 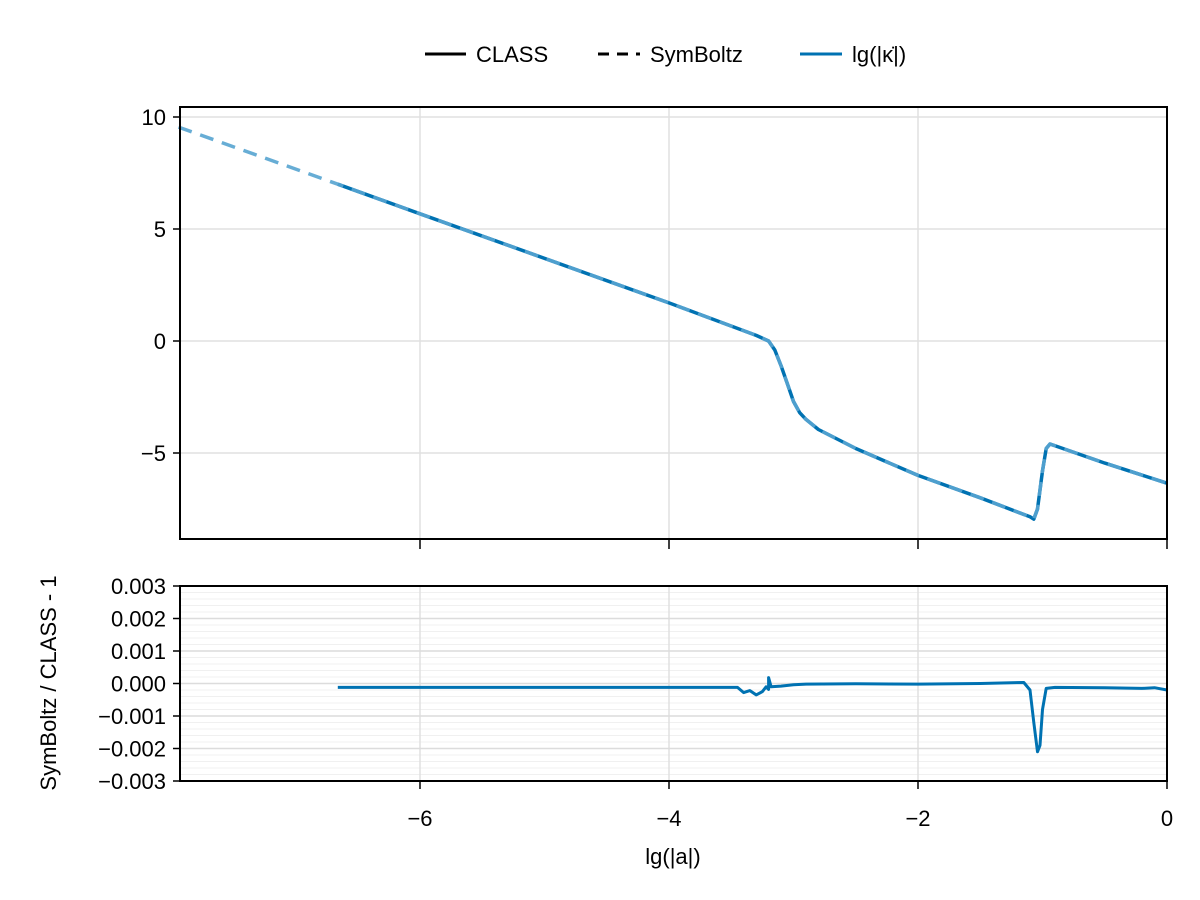 What do you see at coordinates (48, 682) in the screenshot?
I see `y-axis-title: SymBoltz / CLASS - 1` at bounding box center [48, 682].